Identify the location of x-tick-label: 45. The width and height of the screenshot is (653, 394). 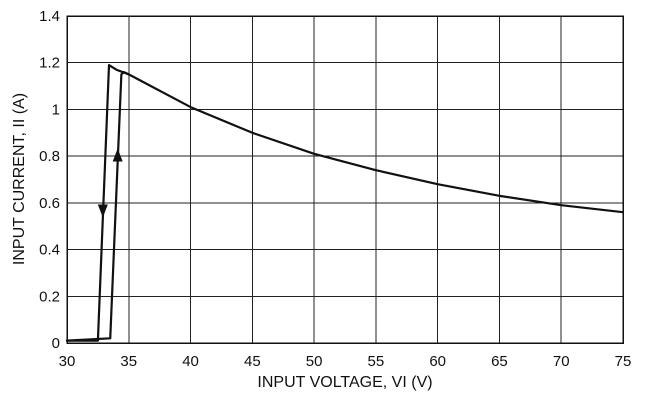
(252, 361).